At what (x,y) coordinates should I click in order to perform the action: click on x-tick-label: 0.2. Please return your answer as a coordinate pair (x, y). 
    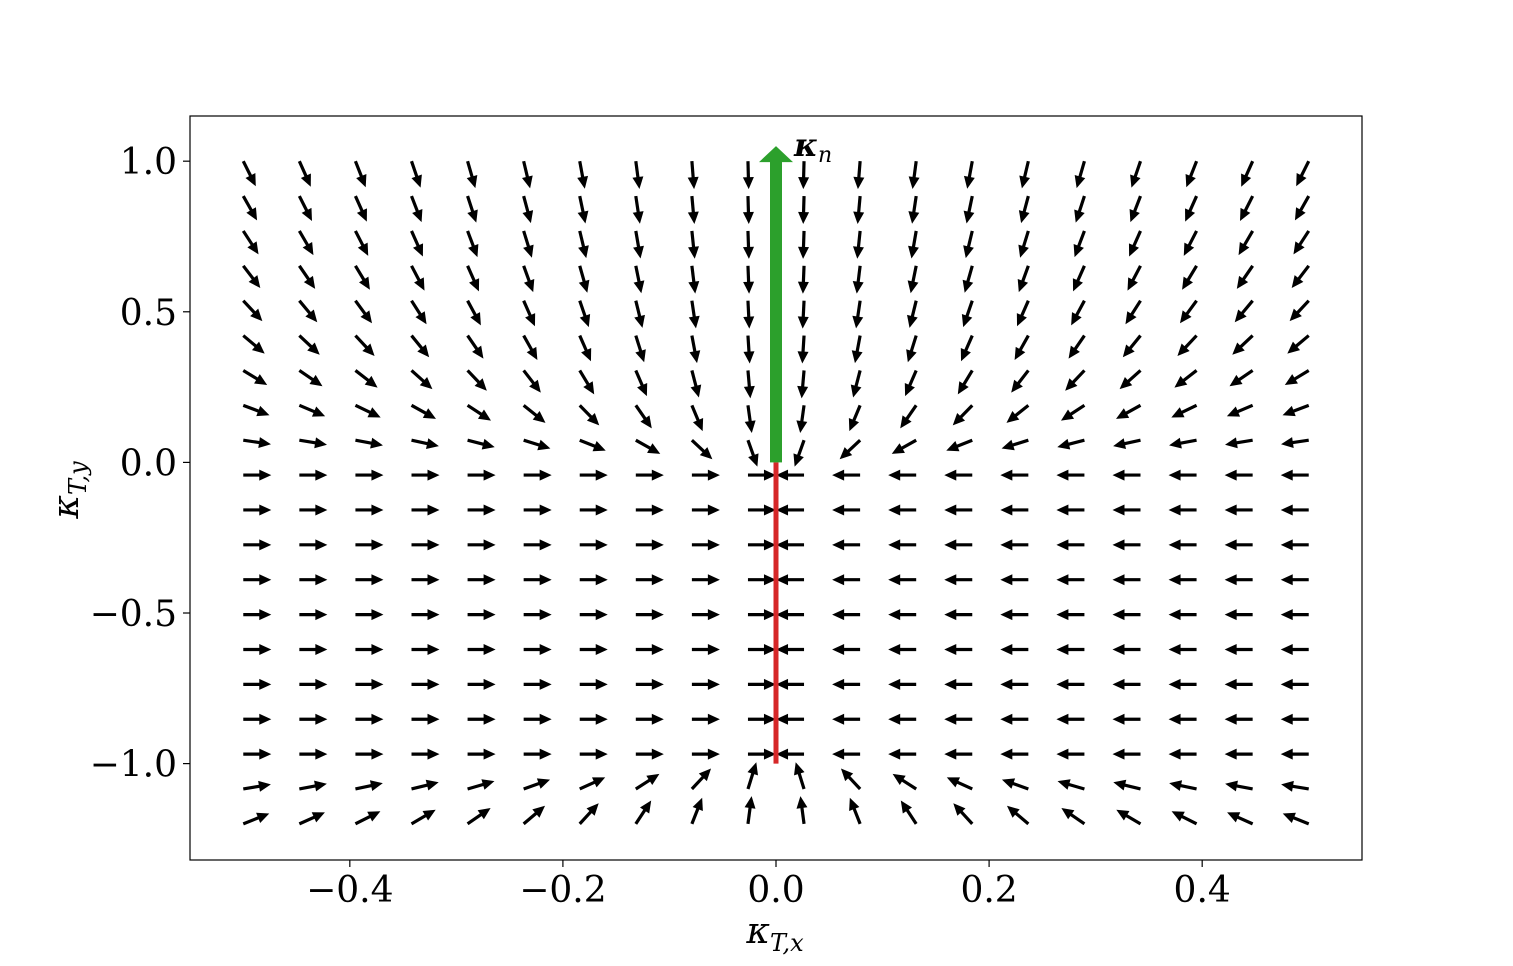
    Looking at the image, I should click on (988, 890).